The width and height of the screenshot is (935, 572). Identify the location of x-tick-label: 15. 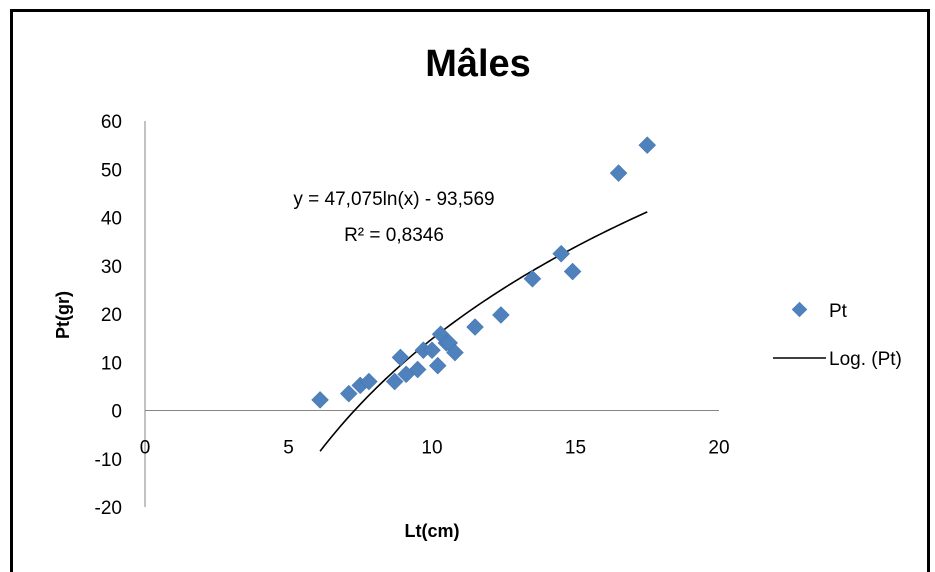
(575, 448).